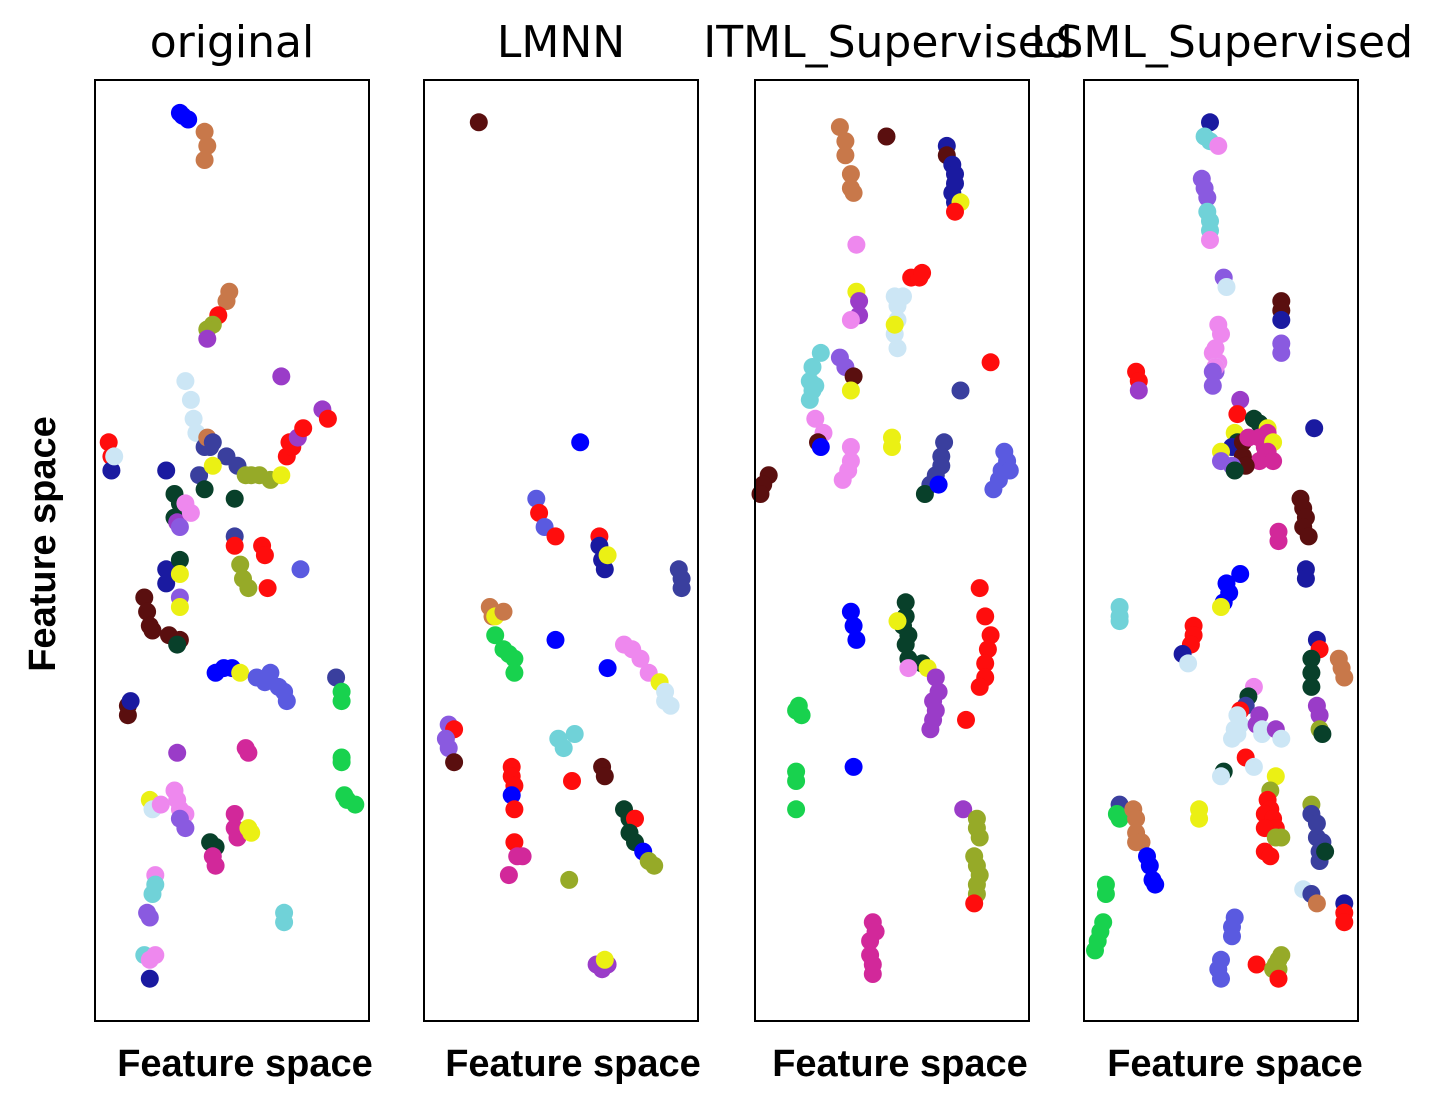  I want to click on panel-title: original, so click(232, 42).